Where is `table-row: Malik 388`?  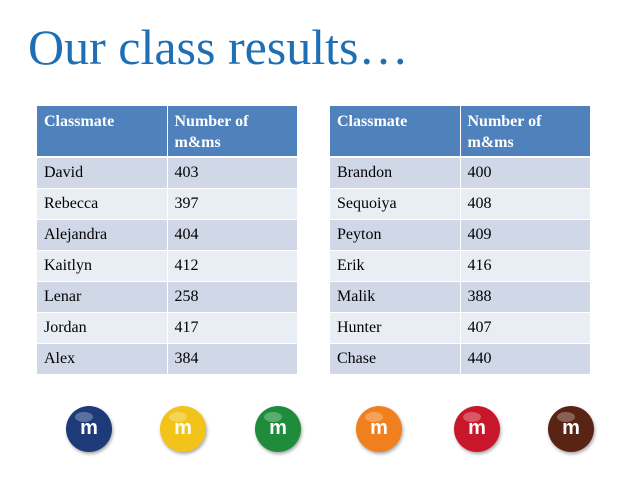
table-row: Malik 388 is located at coordinates (460, 297).